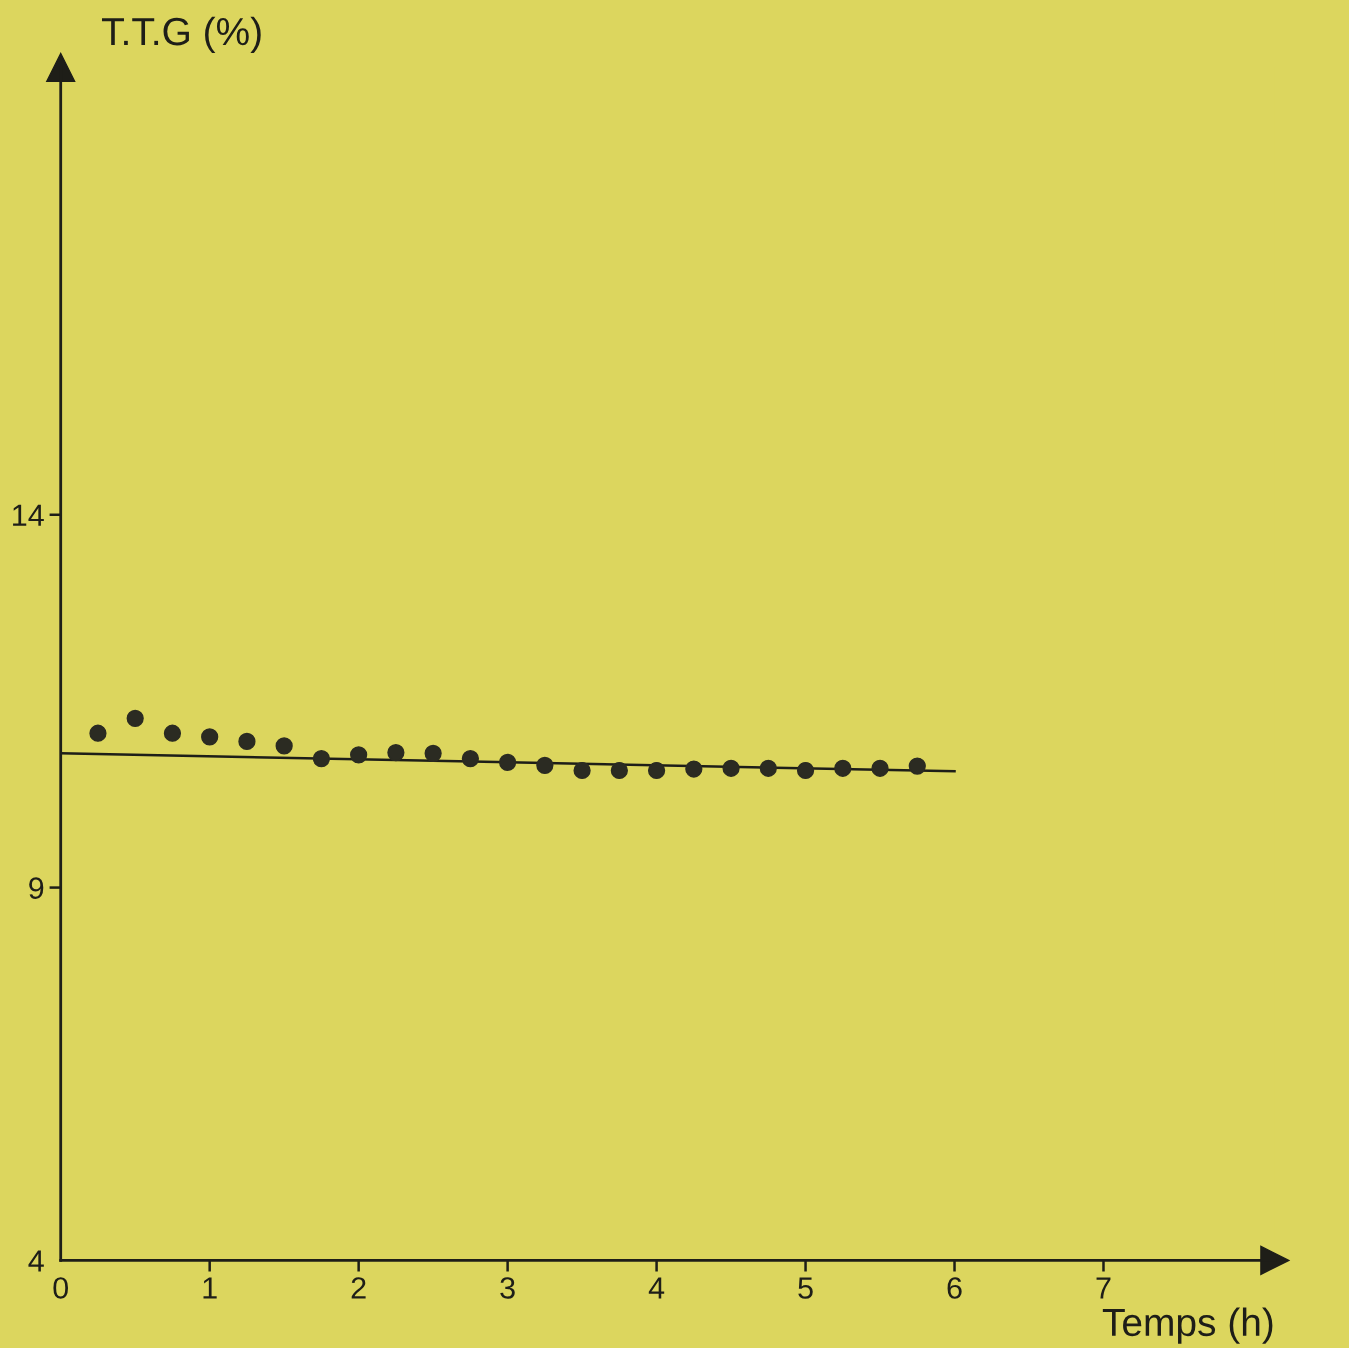  I want to click on x-tick-label: 7, so click(1103, 1288).